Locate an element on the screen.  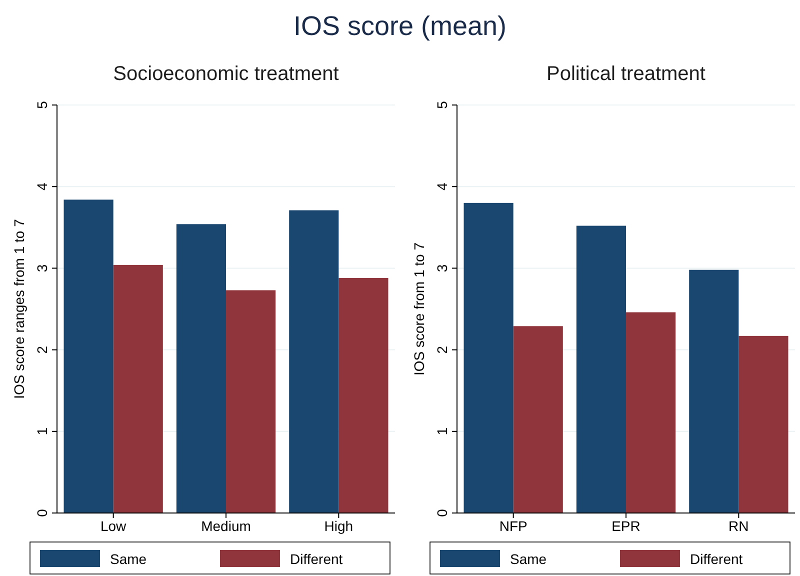
x-tick-label: NFP is located at coordinates (513, 526).